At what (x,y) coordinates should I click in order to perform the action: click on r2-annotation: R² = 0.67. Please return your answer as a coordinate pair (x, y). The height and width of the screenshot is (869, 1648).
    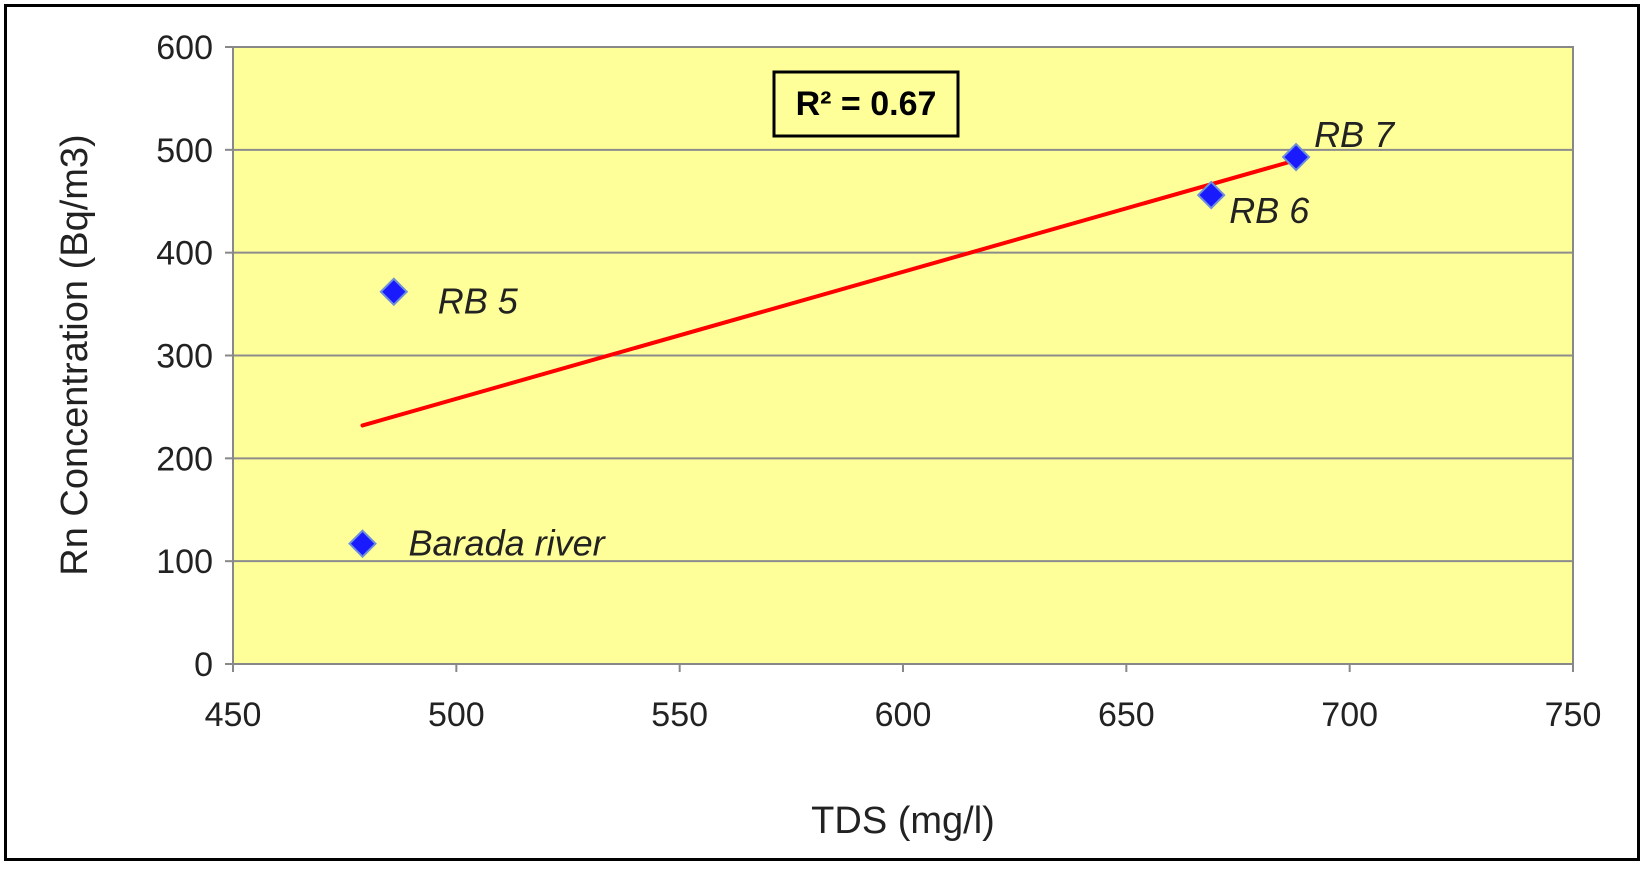
    Looking at the image, I should click on (866, 104).